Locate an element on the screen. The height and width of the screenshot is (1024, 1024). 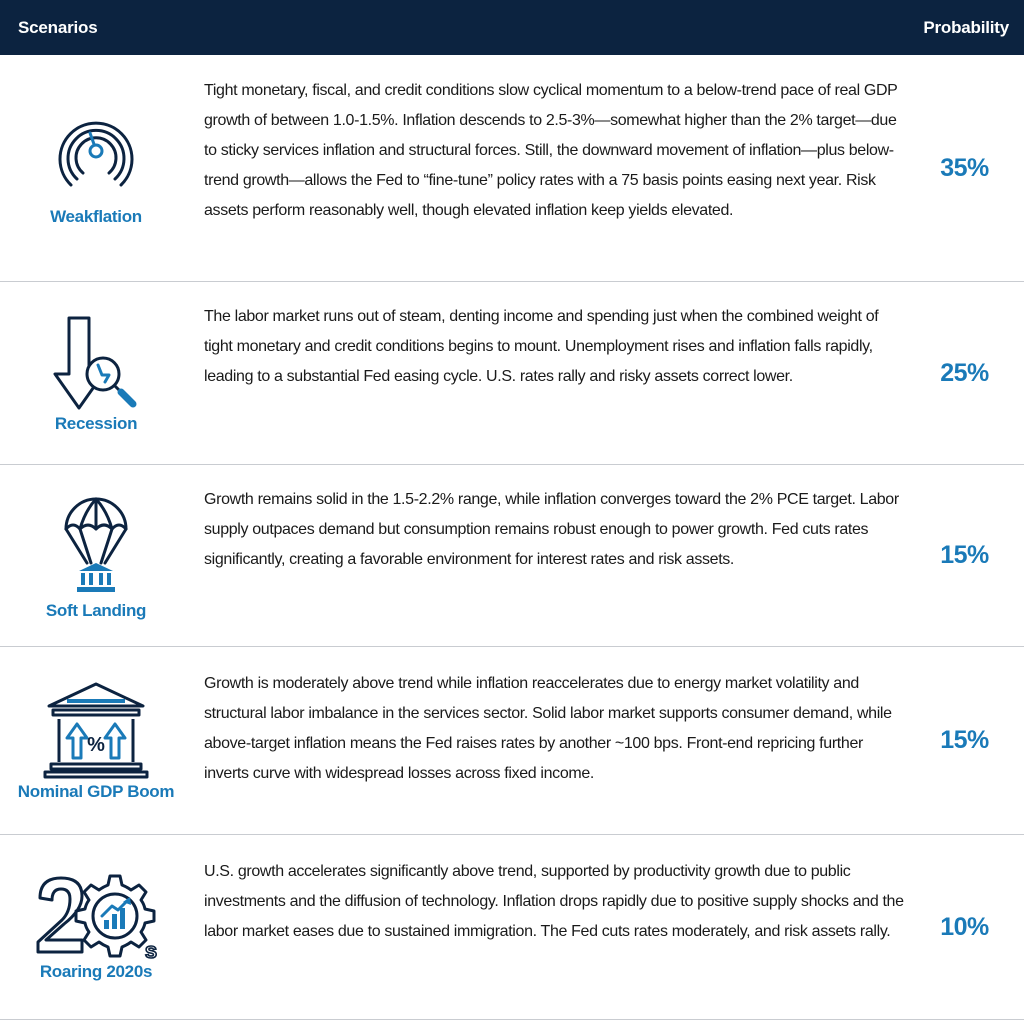
scenario-icon-cell: Recession is located at coordinates (96, 373).